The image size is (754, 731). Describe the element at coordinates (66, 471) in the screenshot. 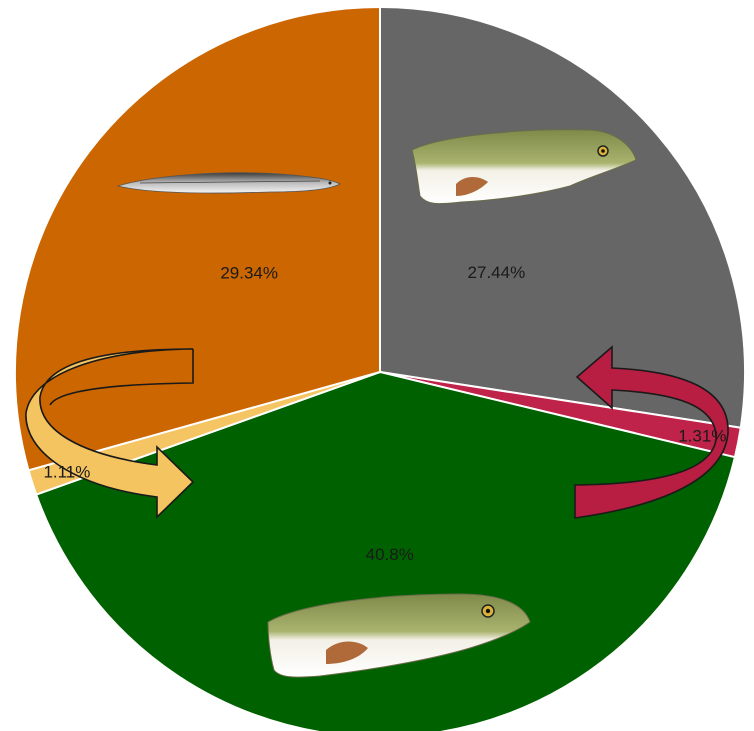

I see `slice-label: 1.11%` at that location.